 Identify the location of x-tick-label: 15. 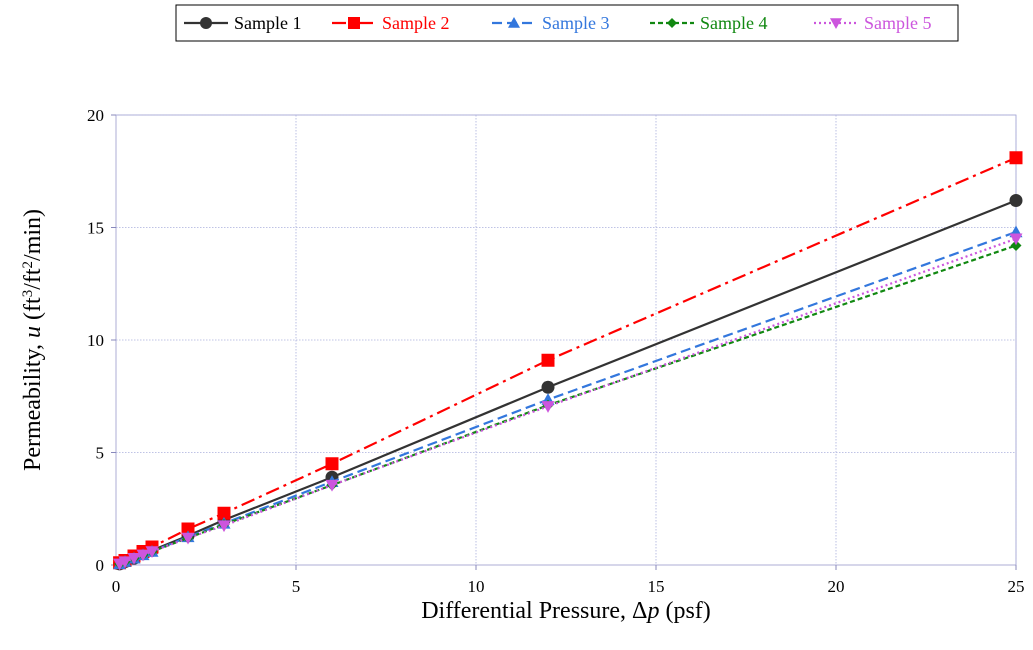
(656, 586).